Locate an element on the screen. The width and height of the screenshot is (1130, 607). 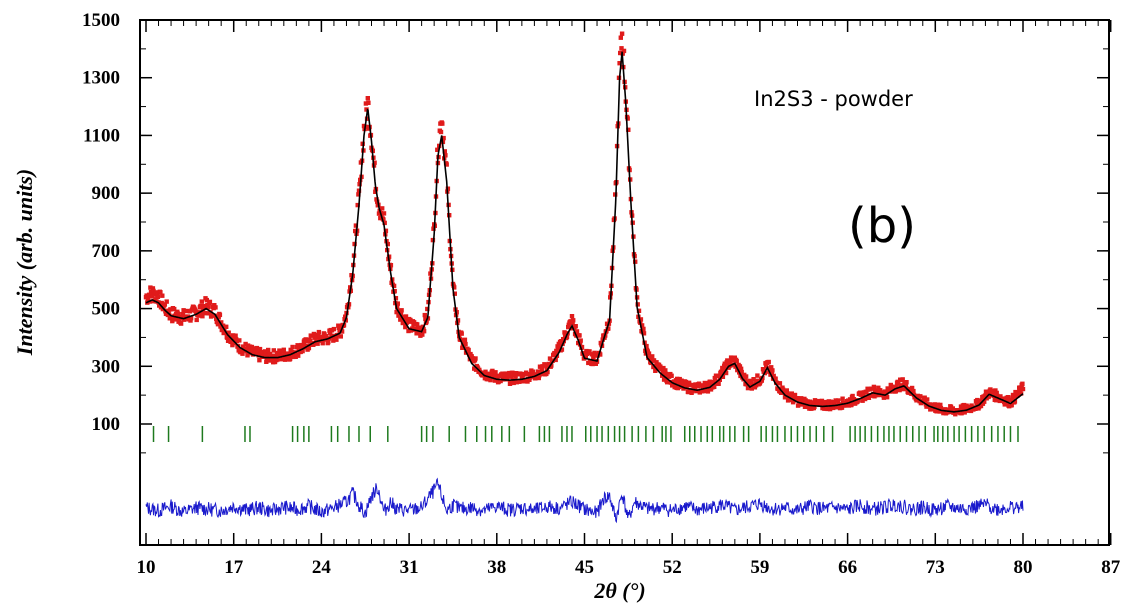
y-tick-label: 1100 is located at coordinates (101, 135).